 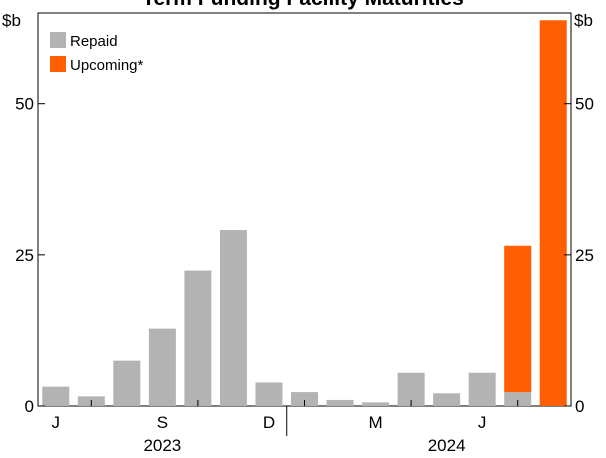 What do you see at coordinates (107, 65) in the screenshot?
I see `legend-label-upcoming: Upcoming*` at bounding box center [107, 65].